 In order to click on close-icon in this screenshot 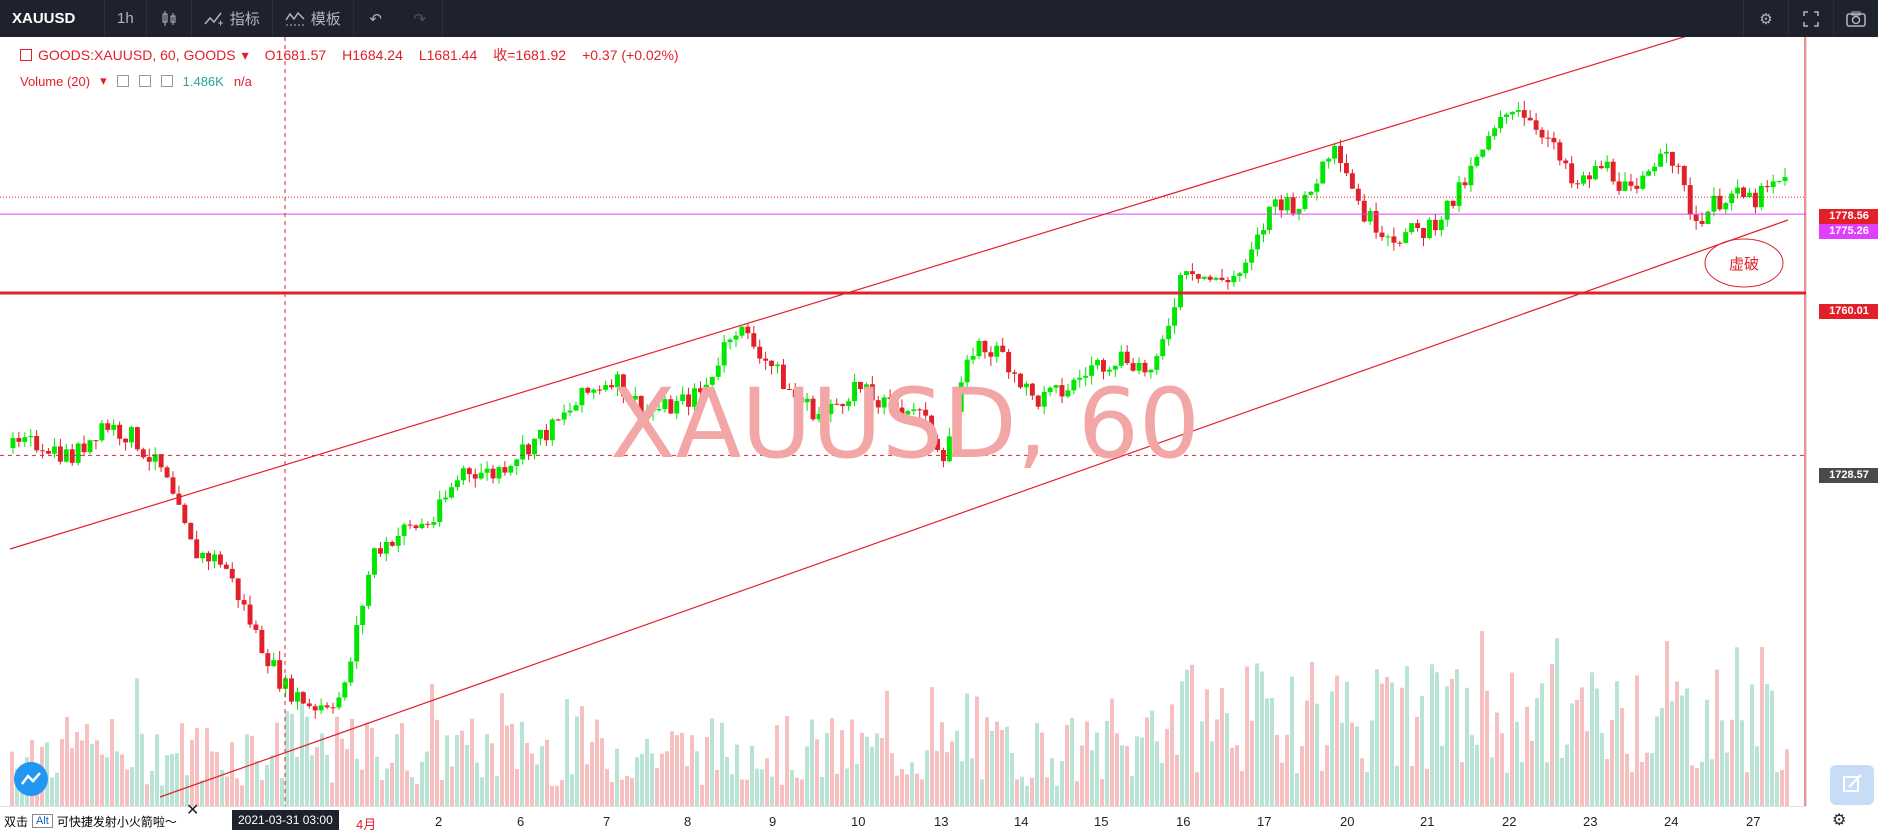, I will do `click(166, 81)`.